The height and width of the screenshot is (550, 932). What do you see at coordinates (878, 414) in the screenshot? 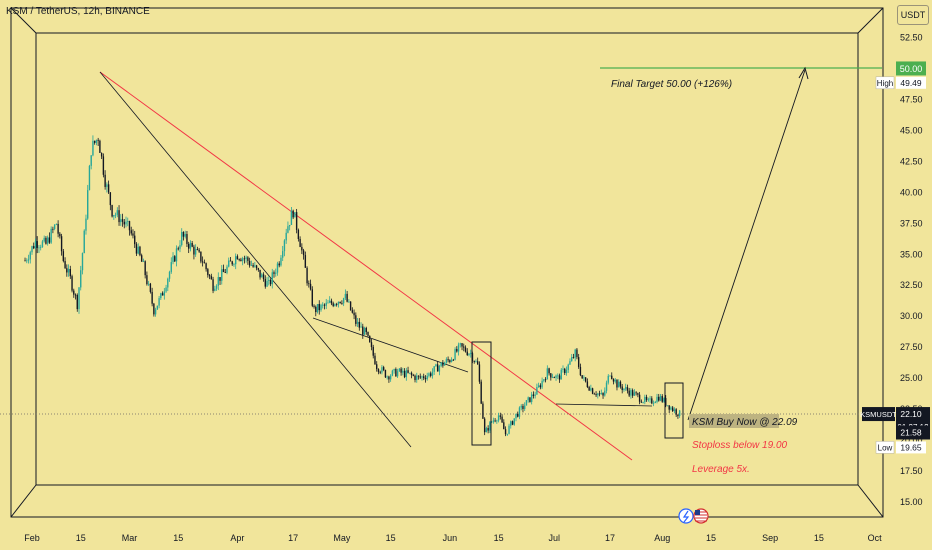
I see `symbol-tag: KSMUSDT` at bounding box center [878, 414].